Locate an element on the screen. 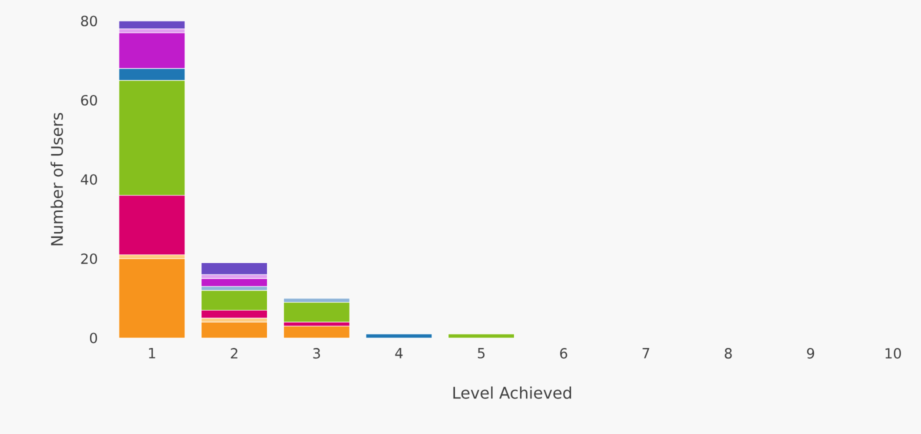  y-axis-title: Number of Users is located at coordinates (56, 179).